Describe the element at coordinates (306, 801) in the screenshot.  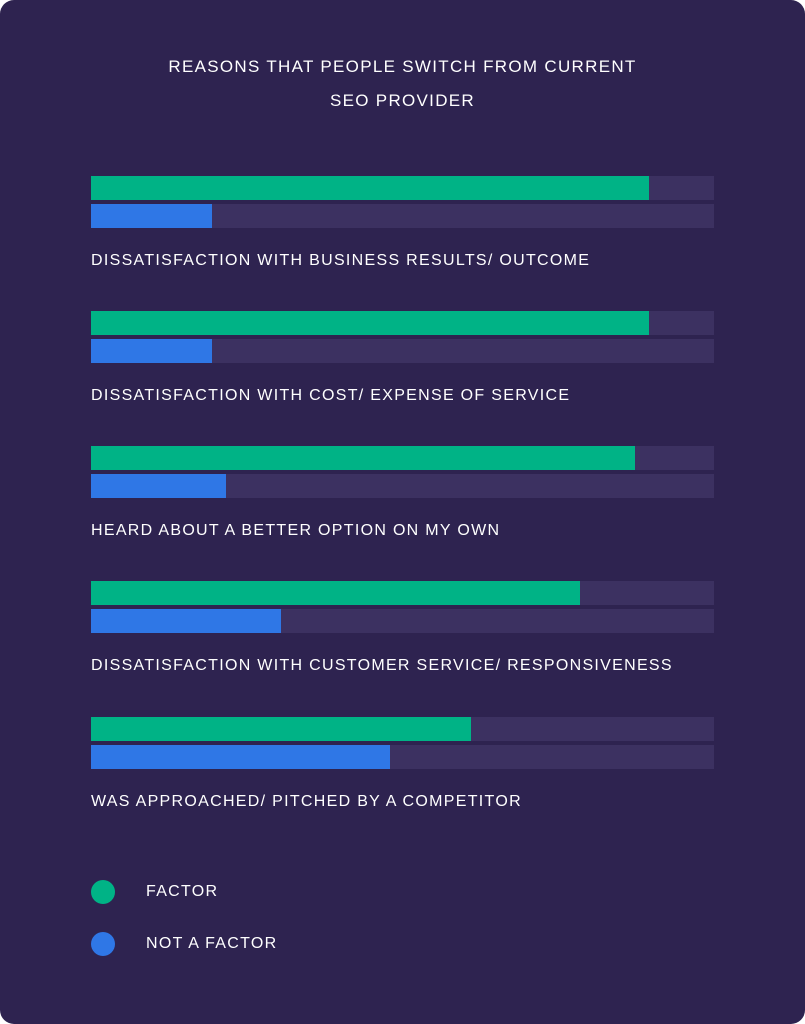
I see `category-label: WAS APPROACHED/ PITCHED BY A COMPETITOR` at that location.